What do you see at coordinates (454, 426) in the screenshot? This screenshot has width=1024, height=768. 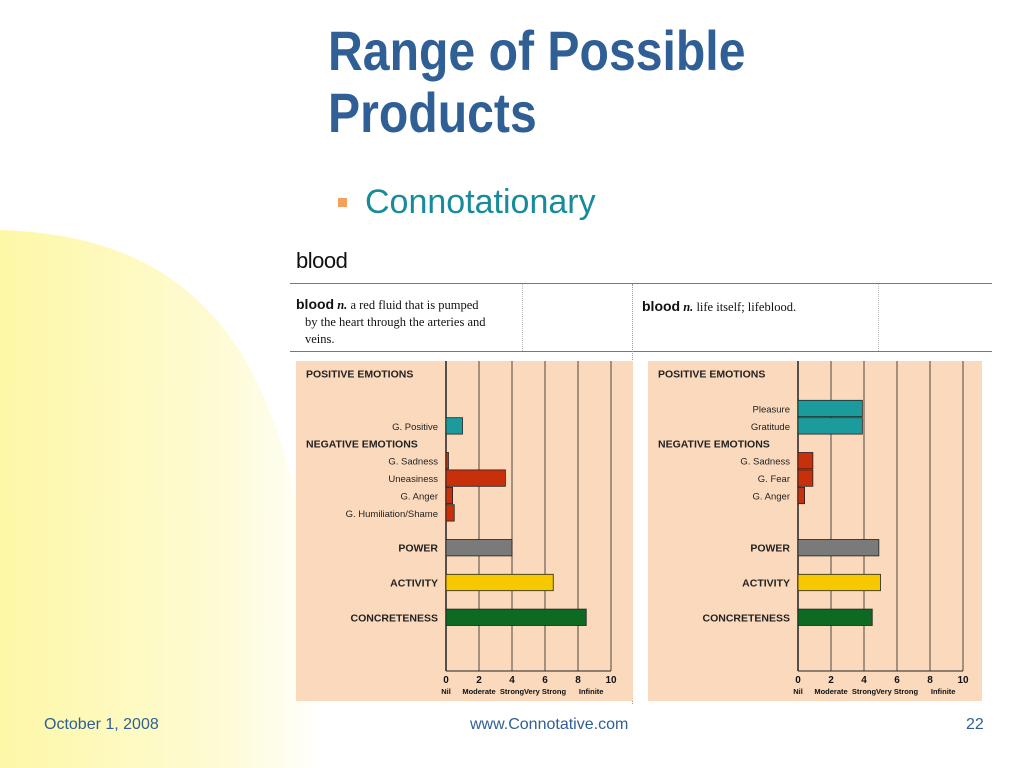 I see `left-bar-positive` at bounding box center [454, 426].